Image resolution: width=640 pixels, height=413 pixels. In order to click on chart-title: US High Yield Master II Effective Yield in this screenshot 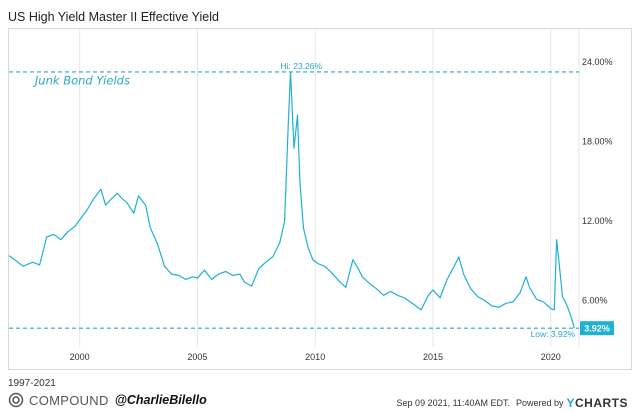, I will do `click(113, 17)`.